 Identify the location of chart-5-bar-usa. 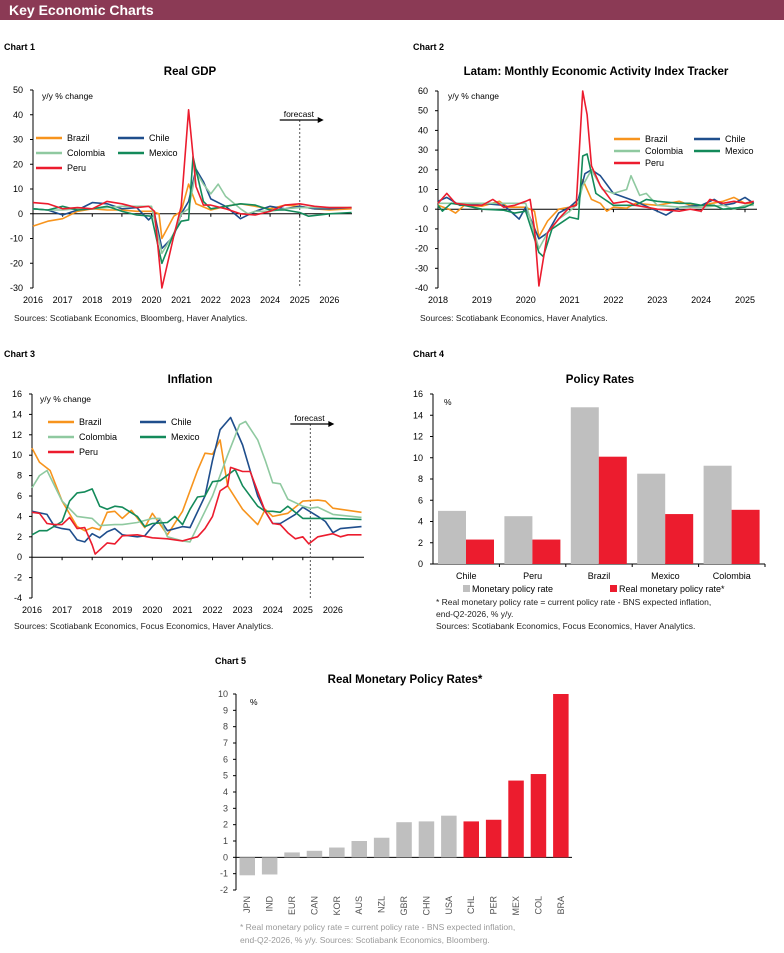
(449, 836).